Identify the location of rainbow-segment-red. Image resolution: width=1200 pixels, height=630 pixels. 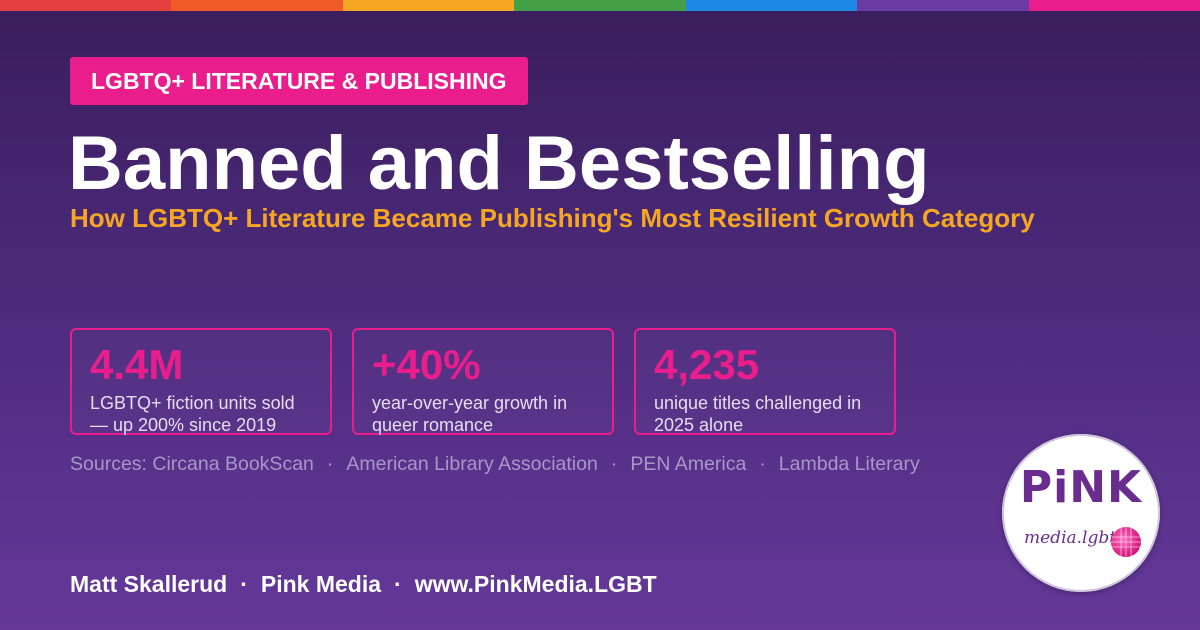
(86, 5).